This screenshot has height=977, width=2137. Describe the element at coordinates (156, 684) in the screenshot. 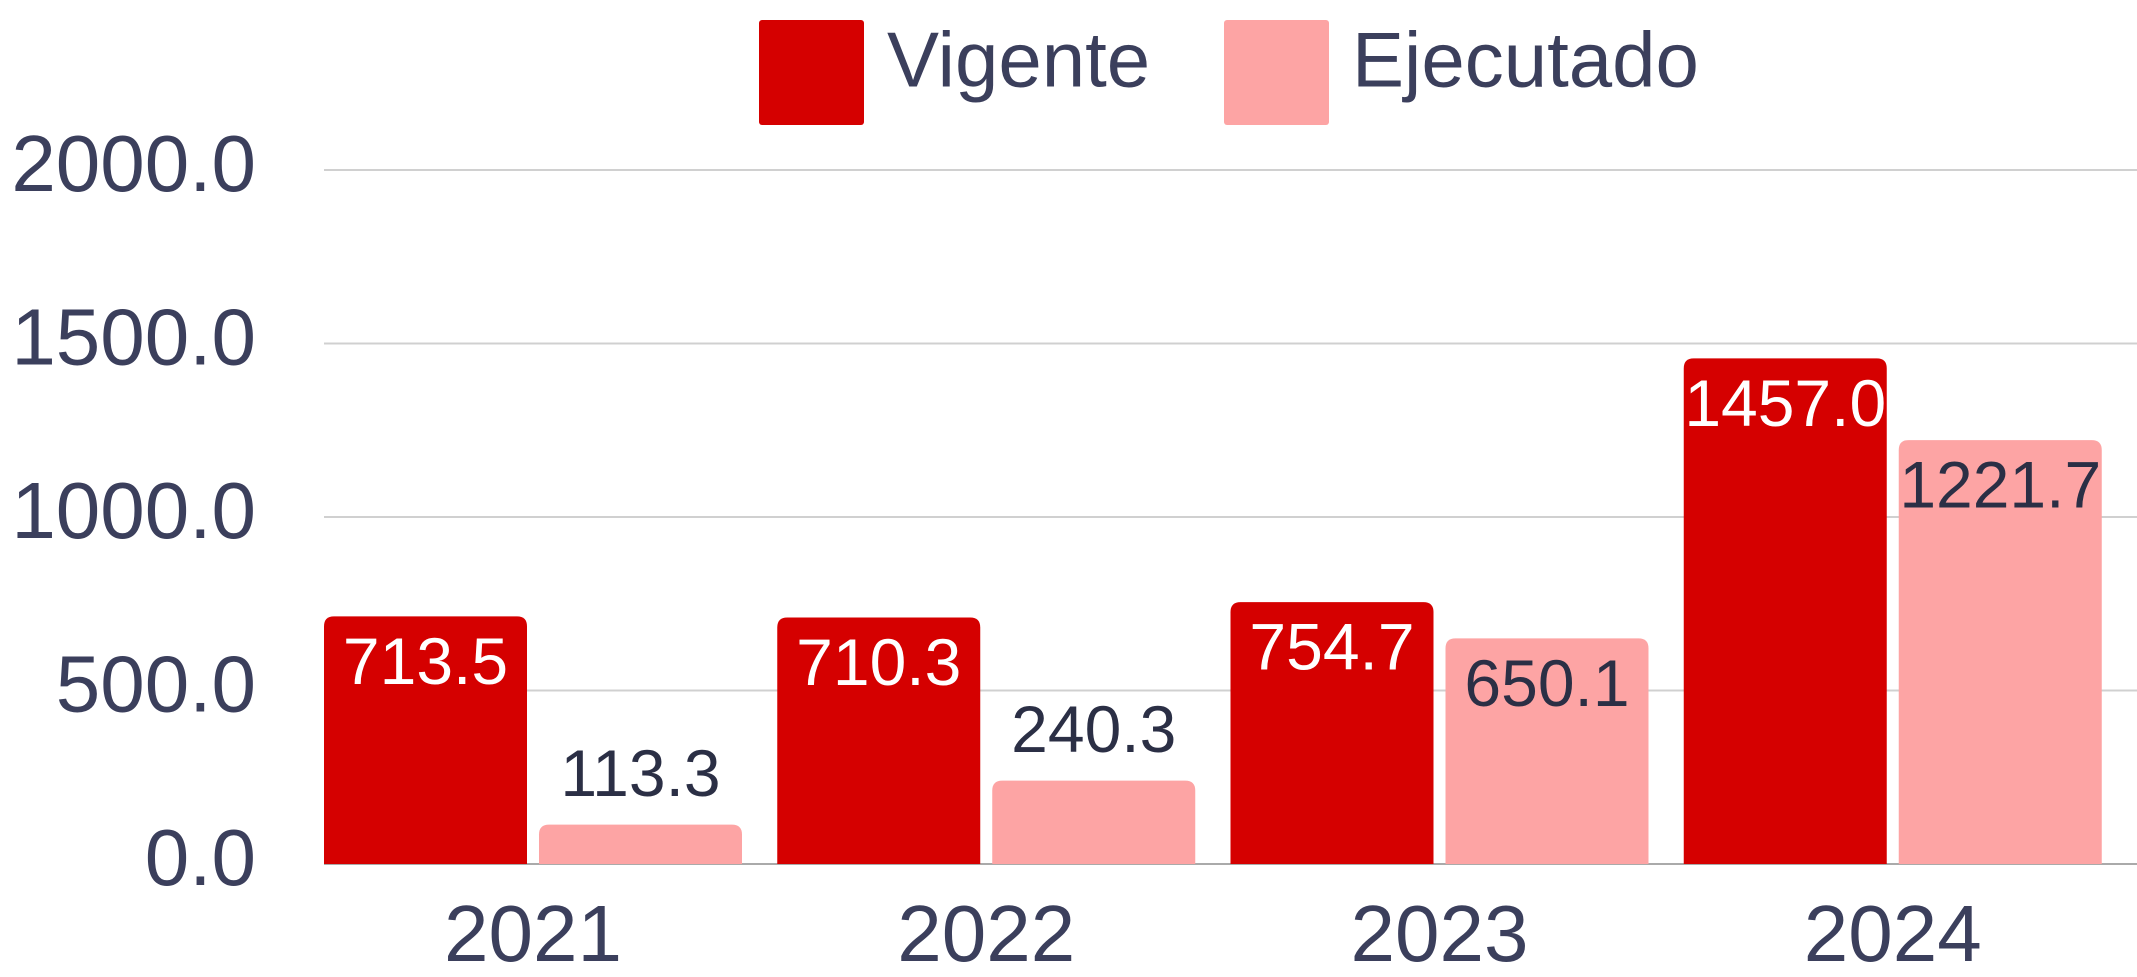

I see `y-tick-label: 500.0` at that location.